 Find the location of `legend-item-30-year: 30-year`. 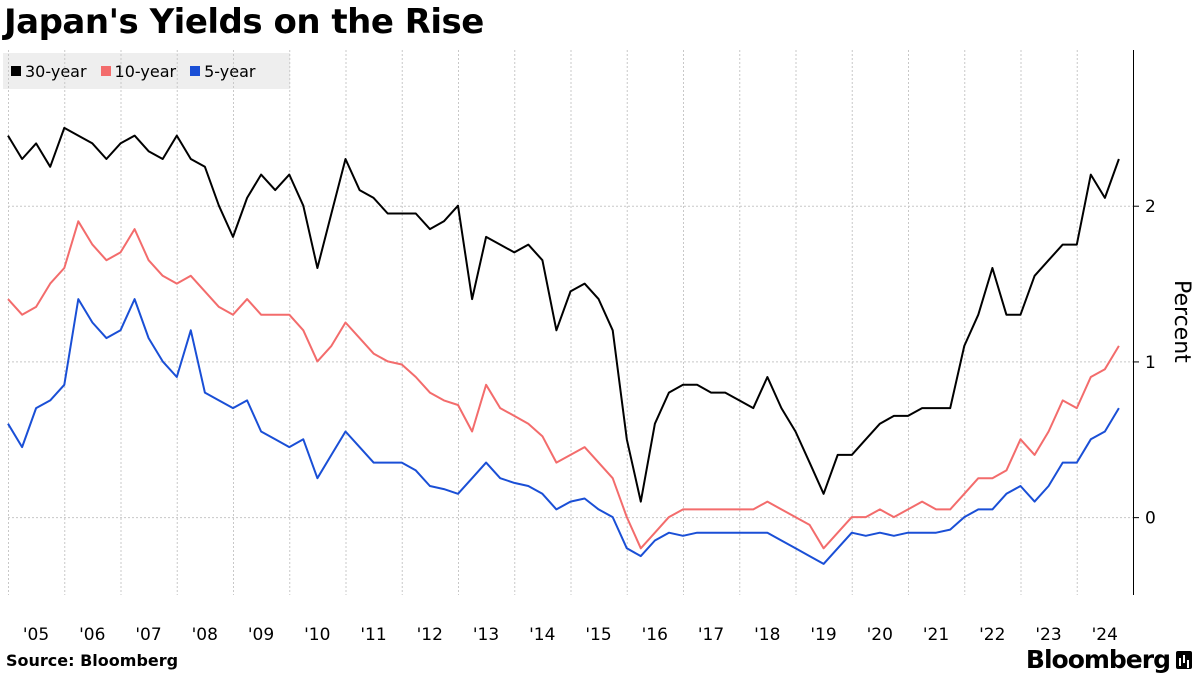

legend-item-30-year: 30-year is located at coordinates (49, 71).